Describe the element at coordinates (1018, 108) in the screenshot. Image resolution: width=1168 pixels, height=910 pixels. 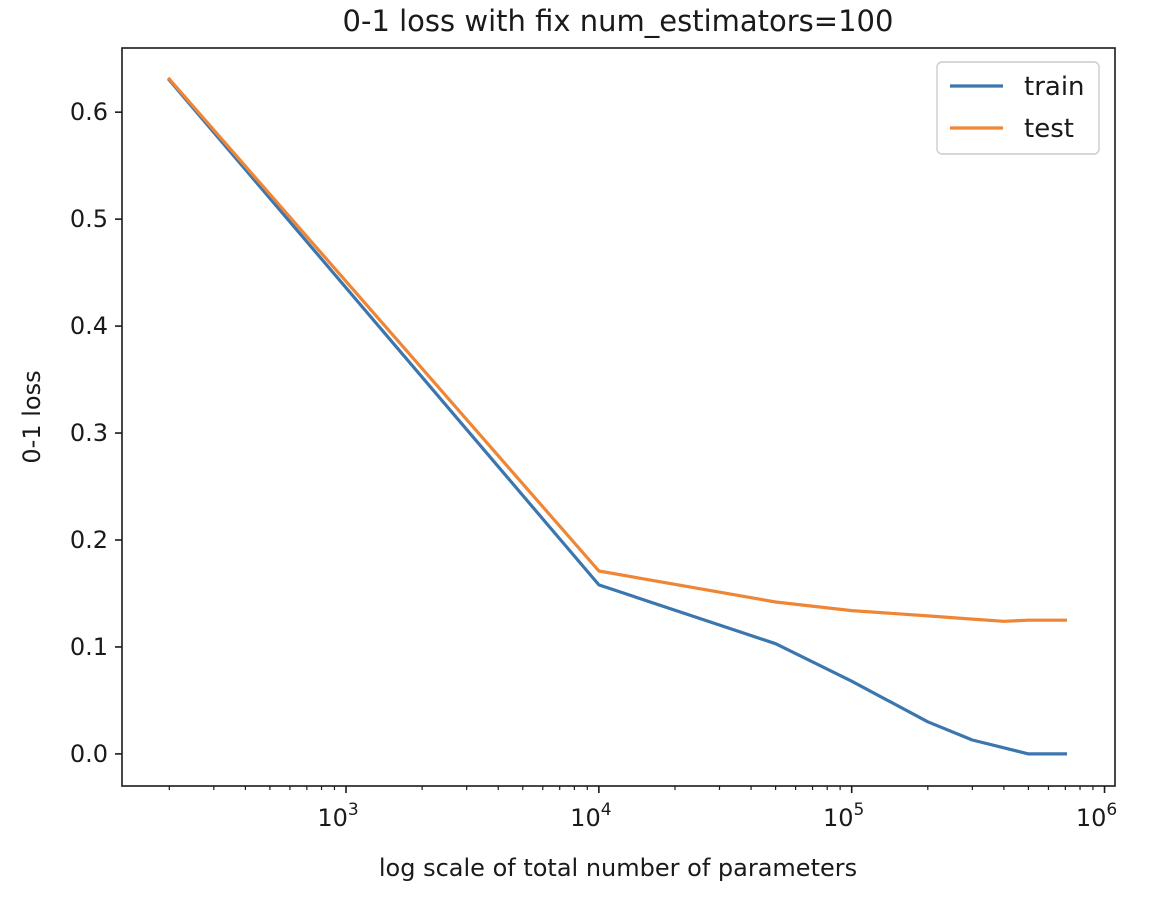
I see `legend: train test` at that location.